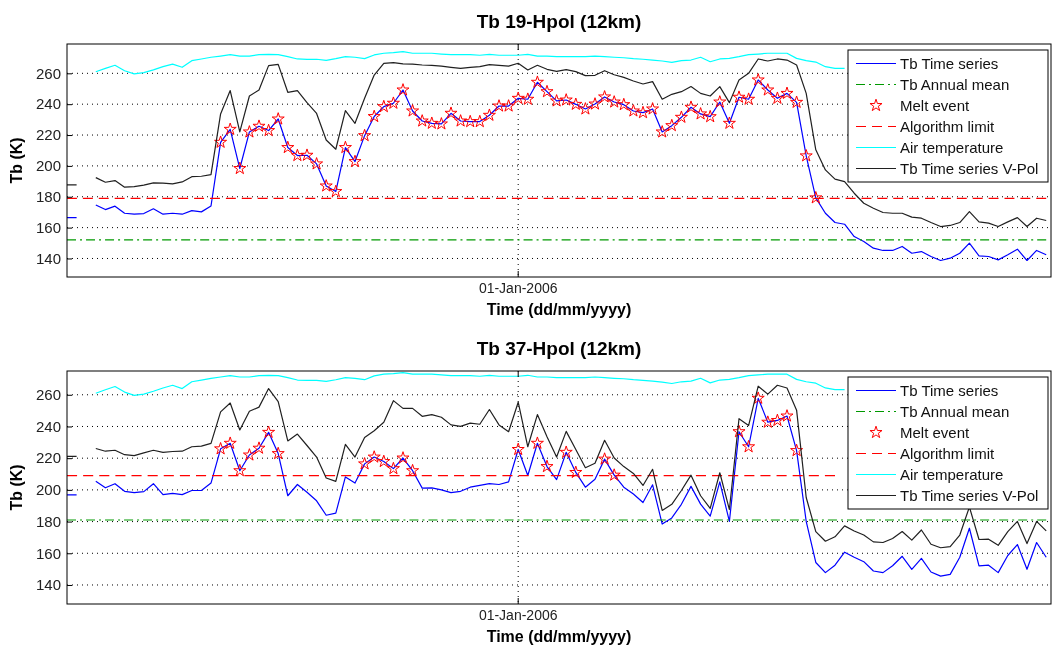 The height and width of the screenshot is (654, 1052). What do you see at coordinates (559, 348) in the screenshot?
I see `chart-title: Tb 37-Hpol (12km)` at bounding box center [559, 348].